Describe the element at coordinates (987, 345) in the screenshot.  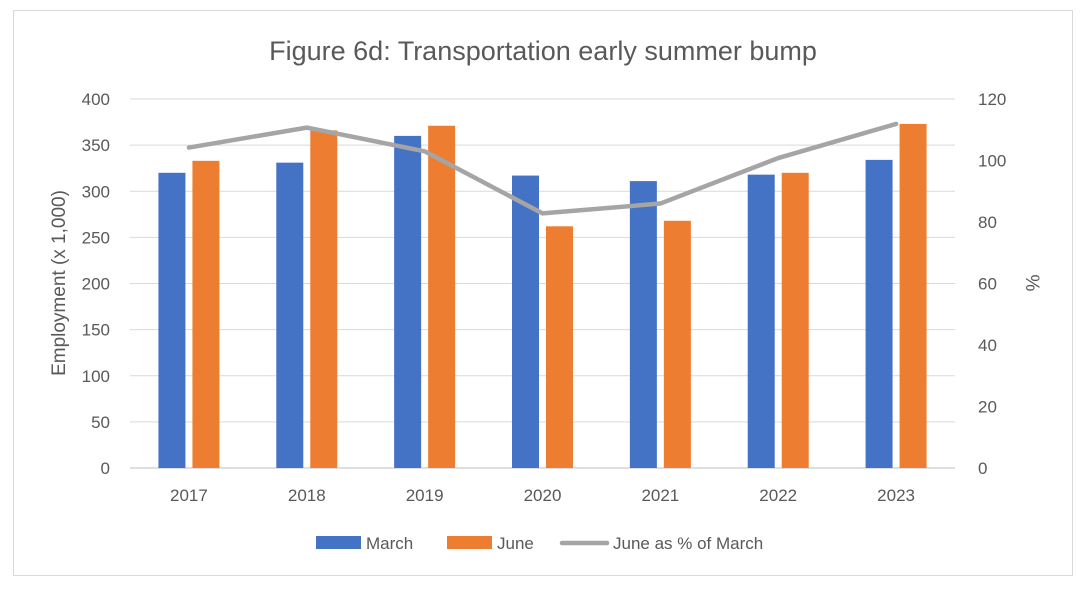
I see `y2-tick-label: 40` at that location.